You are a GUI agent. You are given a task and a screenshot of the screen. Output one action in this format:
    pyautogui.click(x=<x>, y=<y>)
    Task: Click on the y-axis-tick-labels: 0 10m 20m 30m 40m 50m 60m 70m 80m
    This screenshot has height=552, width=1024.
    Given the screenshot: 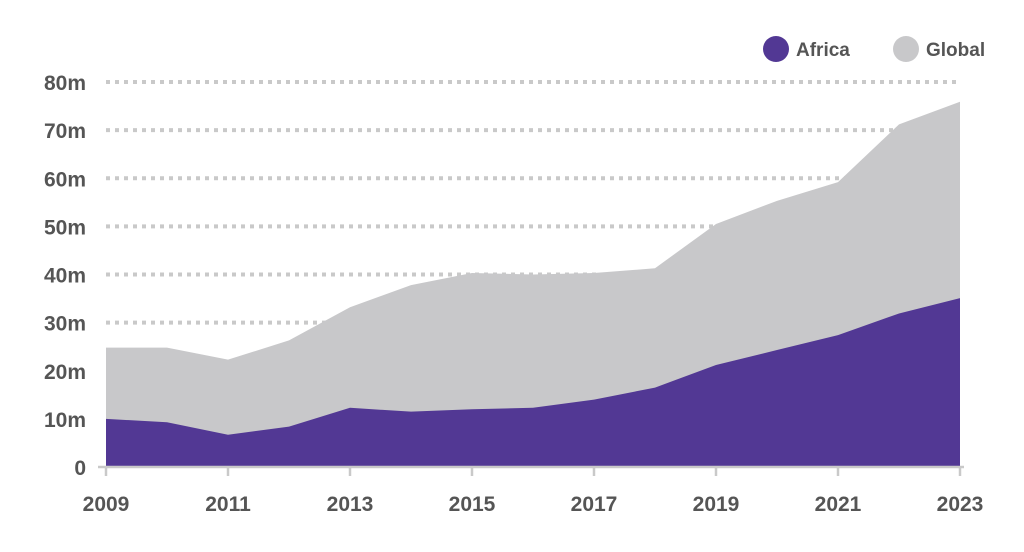 What is the action you would take?
    pyautogui.click(x=65, y=276)
    